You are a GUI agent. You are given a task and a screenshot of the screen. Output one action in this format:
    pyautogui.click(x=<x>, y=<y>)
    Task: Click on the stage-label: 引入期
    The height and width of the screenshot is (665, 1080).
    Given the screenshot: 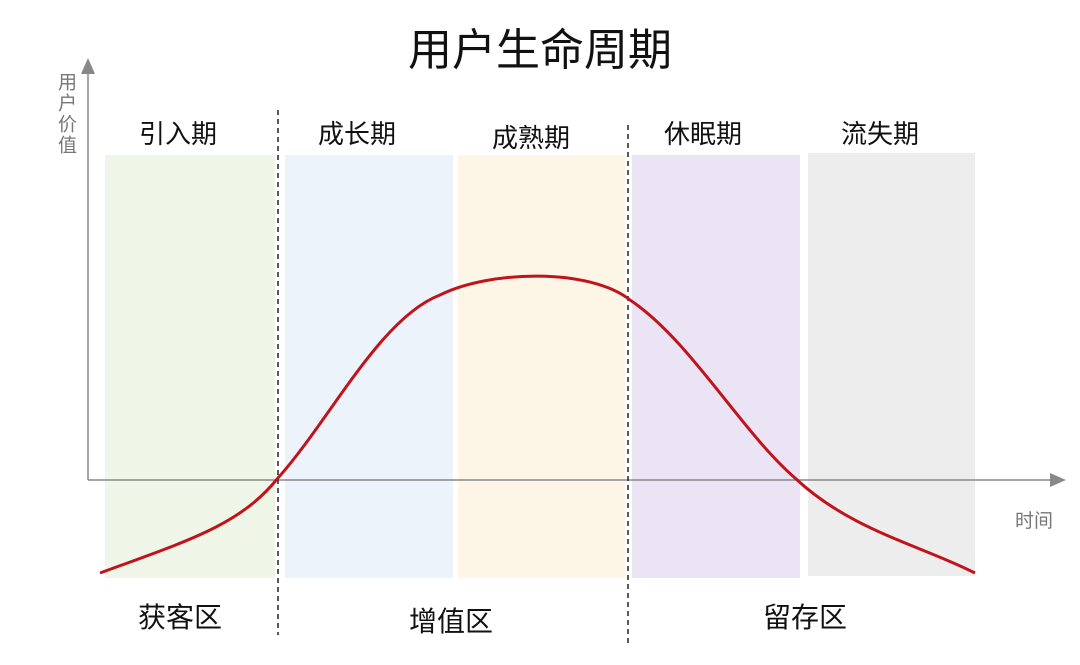 What is the action you would take?
    pyautogui.click(x=178, y=135)
    